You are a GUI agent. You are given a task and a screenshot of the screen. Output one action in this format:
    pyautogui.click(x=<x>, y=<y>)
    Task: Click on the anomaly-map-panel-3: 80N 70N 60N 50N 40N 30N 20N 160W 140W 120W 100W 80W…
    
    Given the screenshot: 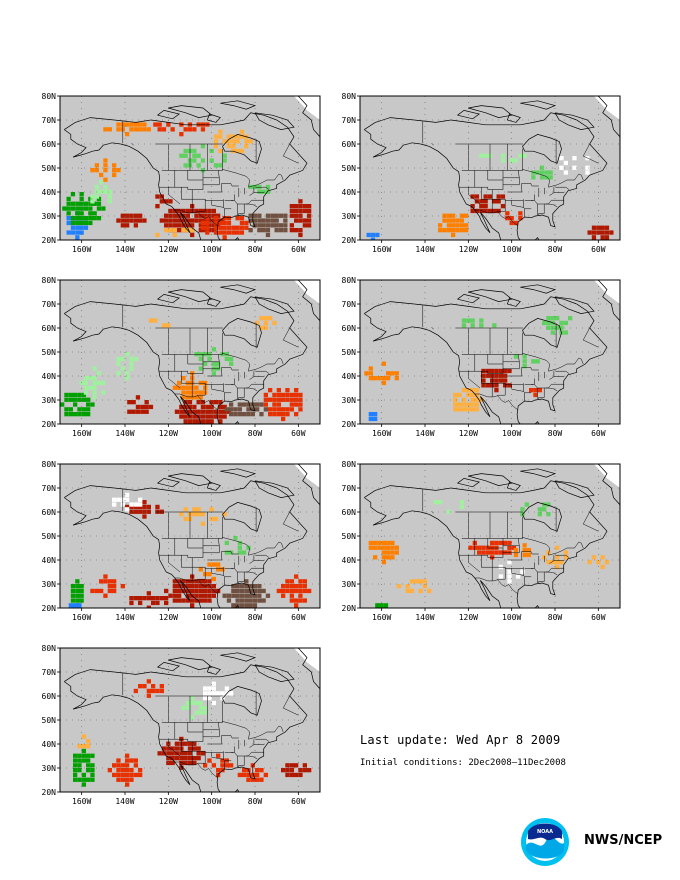 What is the action you would take?
    pyautogui.click(x=186, y=358)
    